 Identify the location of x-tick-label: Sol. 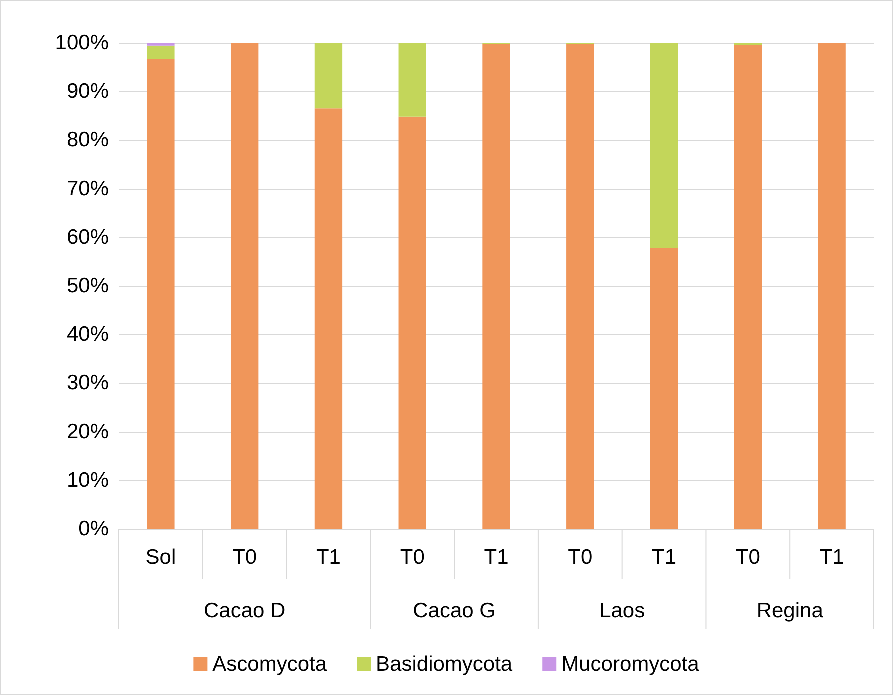
(161, 557).